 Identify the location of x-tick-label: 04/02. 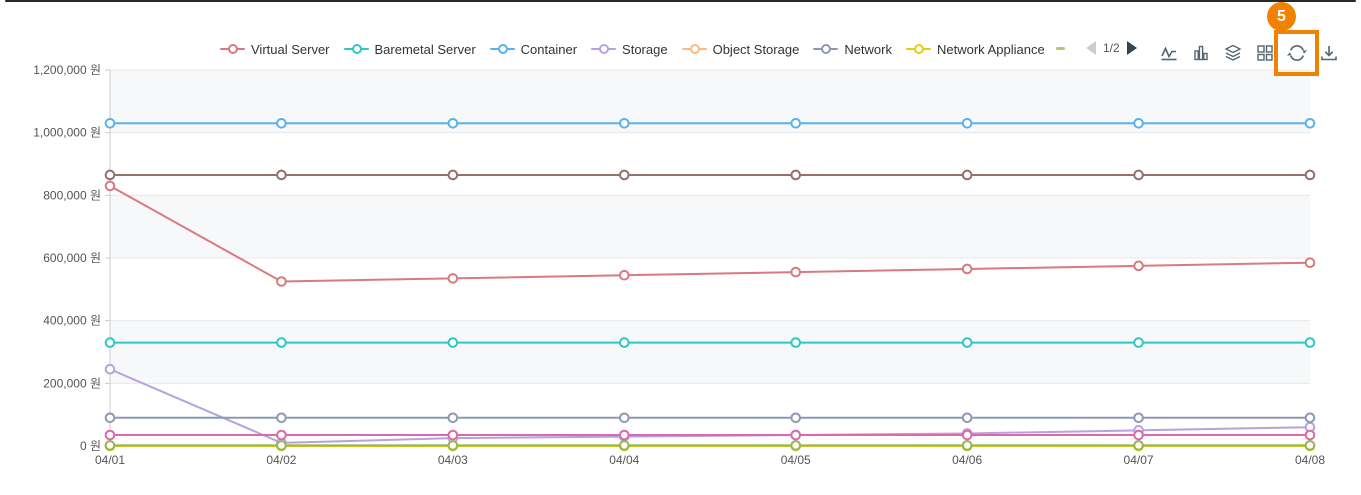
(281, 460).